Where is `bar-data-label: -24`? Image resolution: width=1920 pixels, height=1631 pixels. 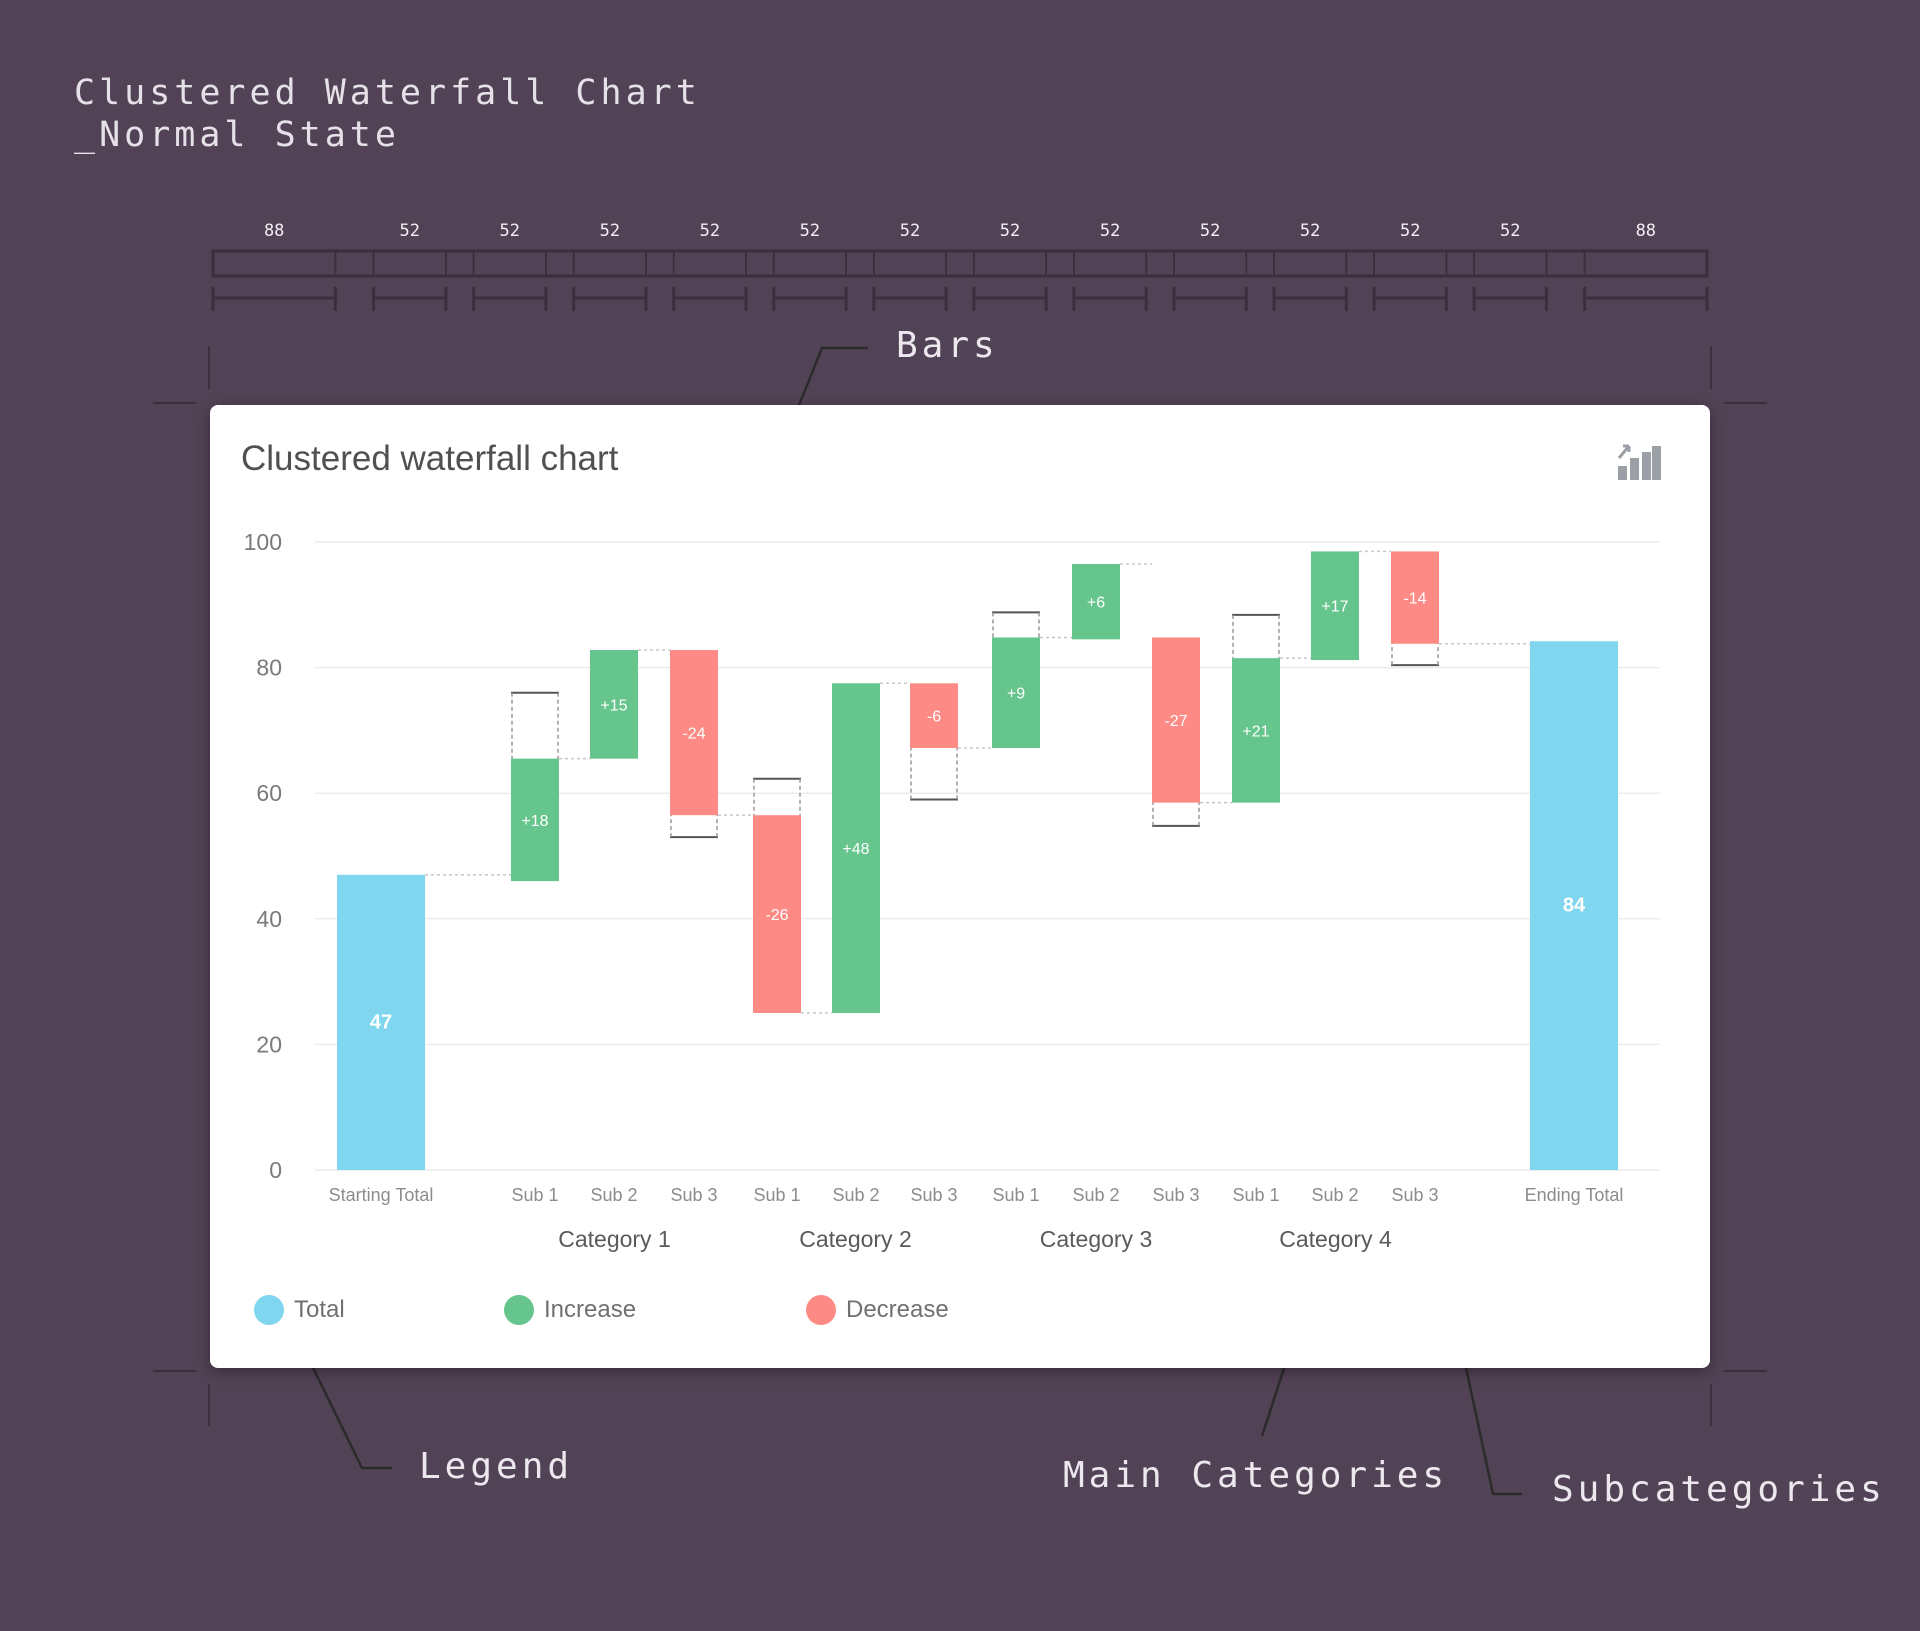 bar-data-label: -24 is located at coordinates (693, 734).